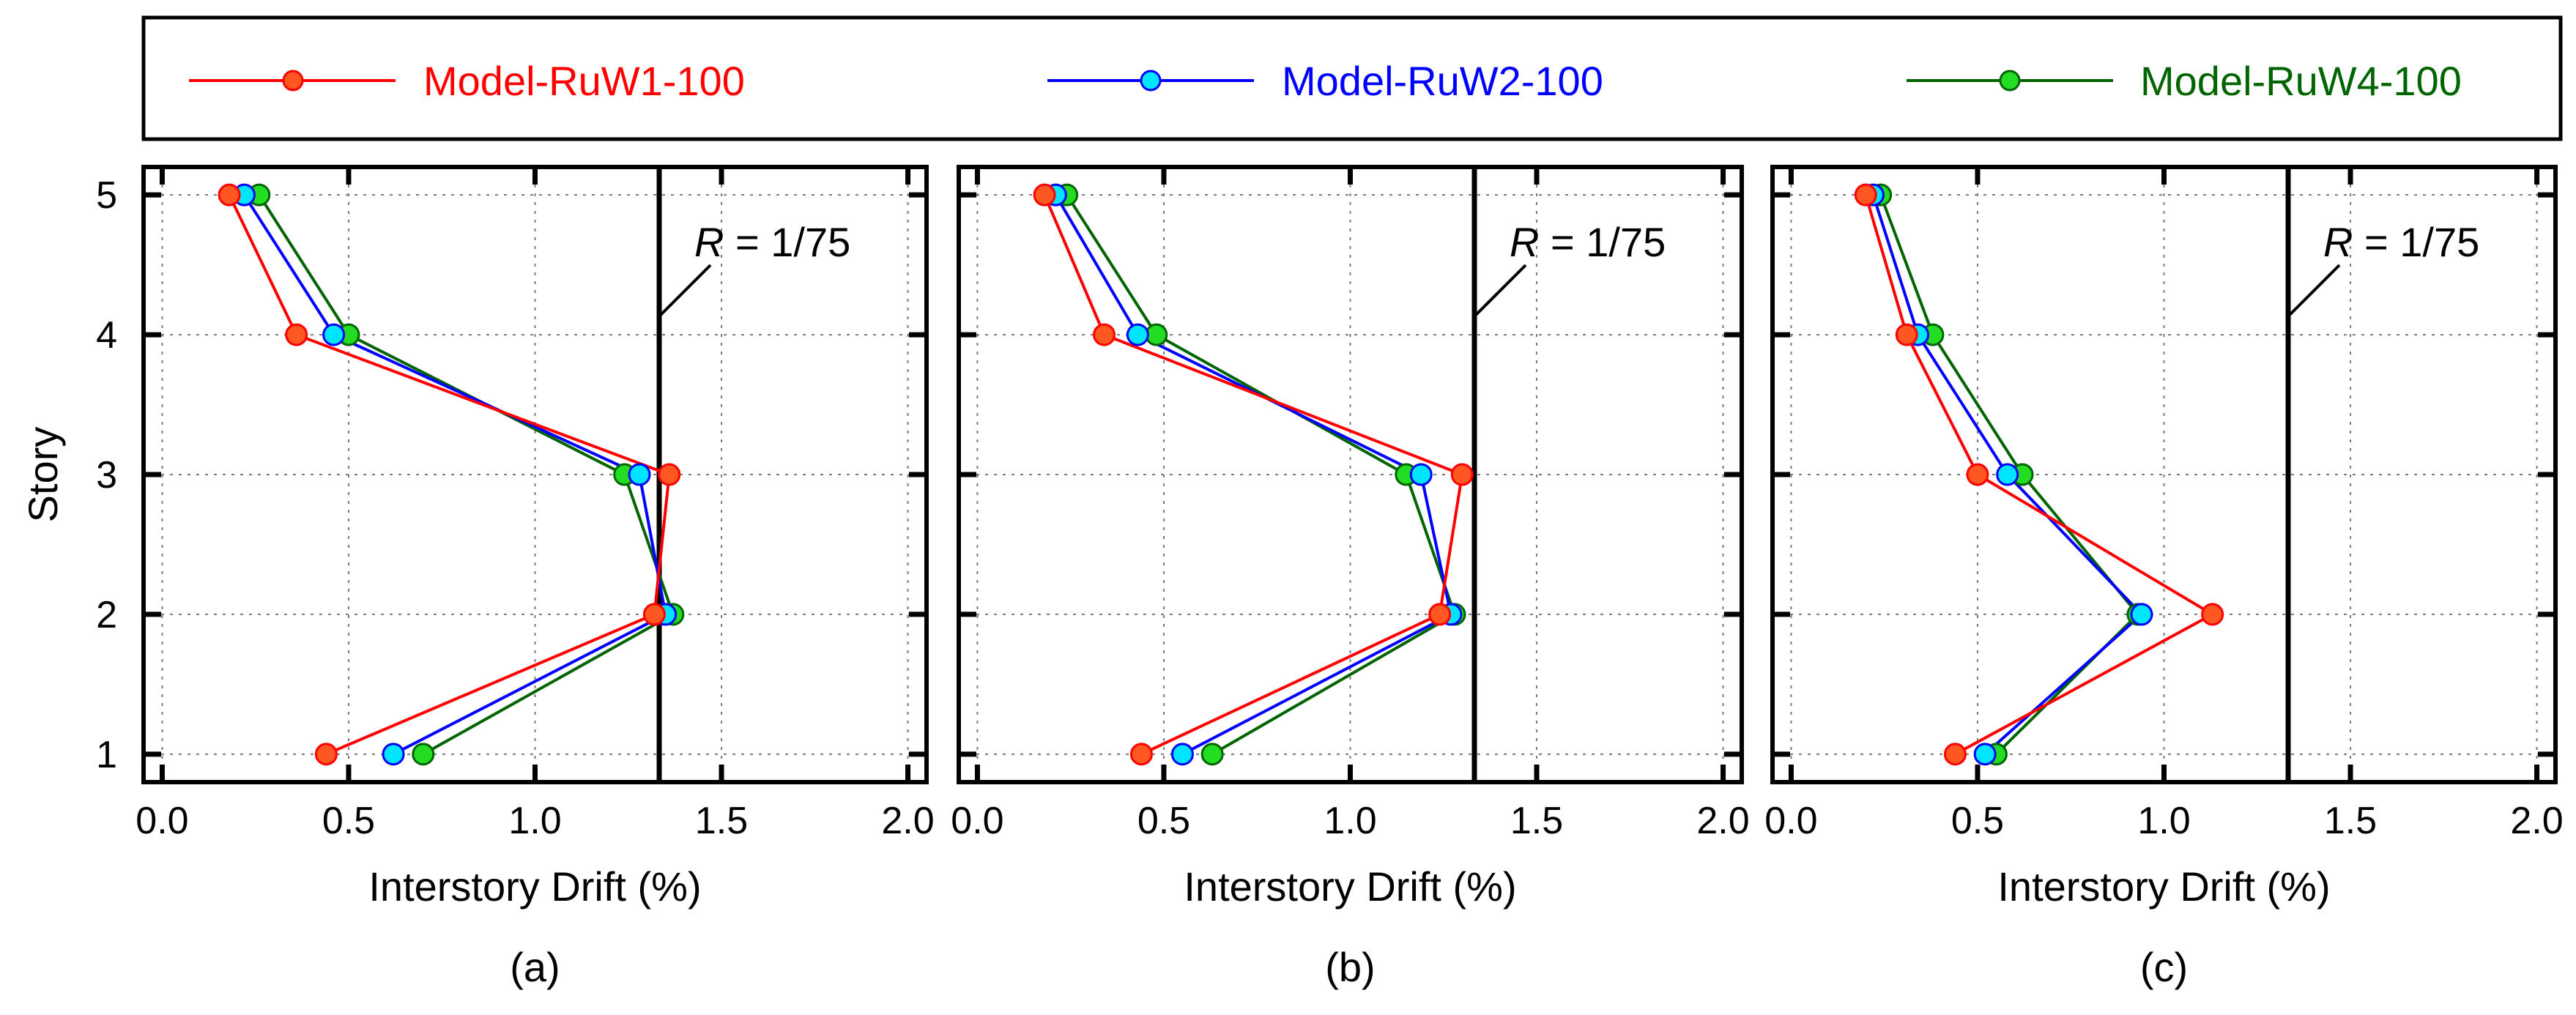 The image size is (2576, 1015). Describe the element at coordinates (639, 474) in the screenshot. I see `data-point-a-s2-story3` at that location.